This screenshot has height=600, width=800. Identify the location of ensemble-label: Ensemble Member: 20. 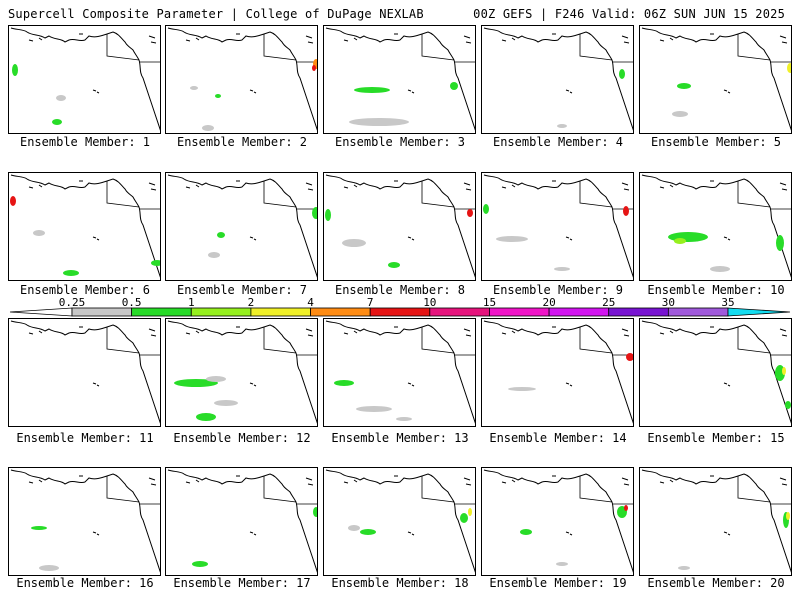
(716, 583).